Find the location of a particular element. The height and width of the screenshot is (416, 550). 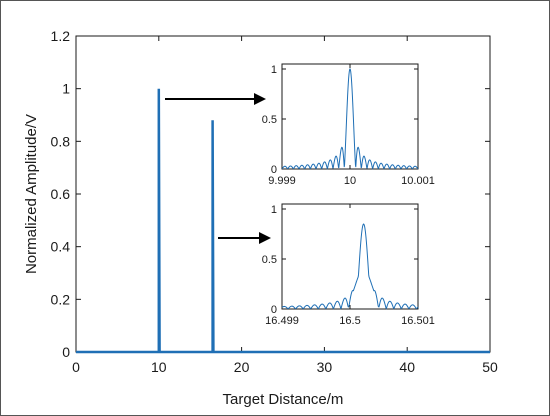

y-tick-label: 0.8 is located at coordinates (61, 141).